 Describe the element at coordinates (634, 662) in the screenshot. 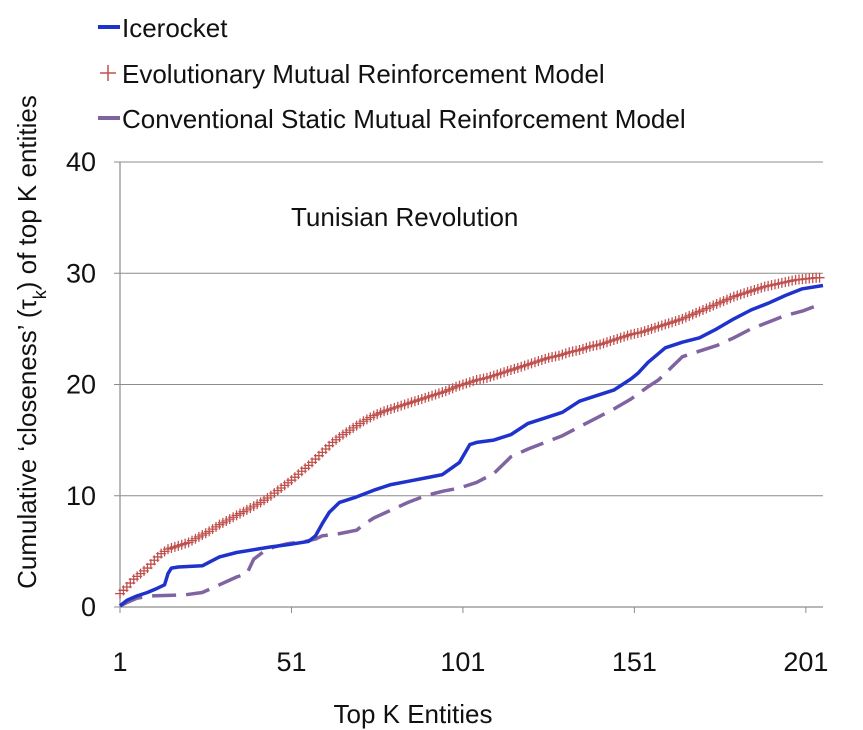

I see `x-tick-label-3: 151` at that location.